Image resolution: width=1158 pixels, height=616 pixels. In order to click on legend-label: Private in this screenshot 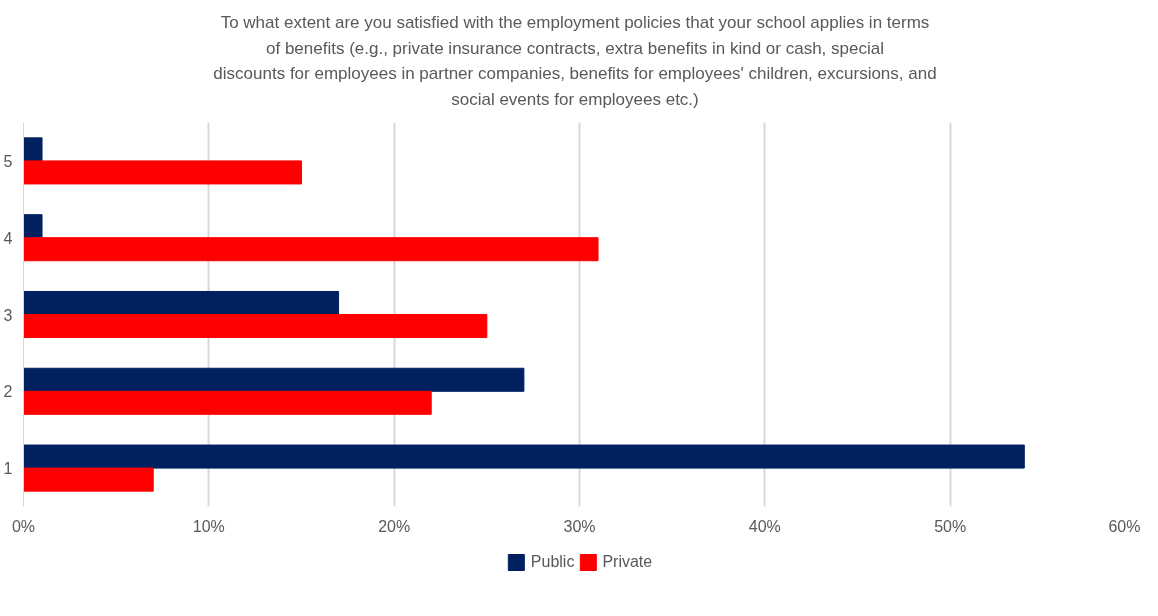, I will do `click(627, 562)`.